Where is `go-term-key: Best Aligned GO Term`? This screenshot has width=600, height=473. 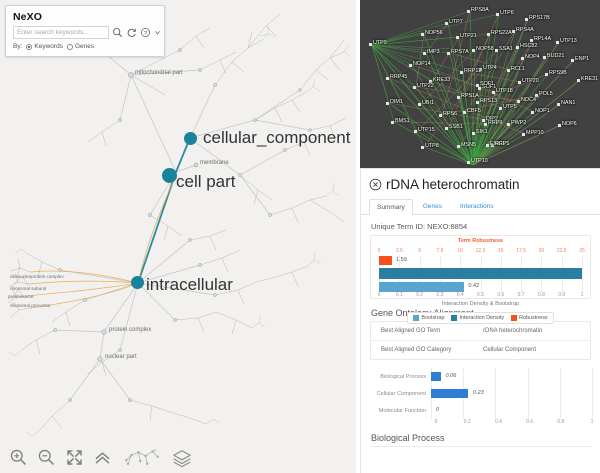 go-term-key: Best Aligned GO Term is located at coordinates (411, 331).